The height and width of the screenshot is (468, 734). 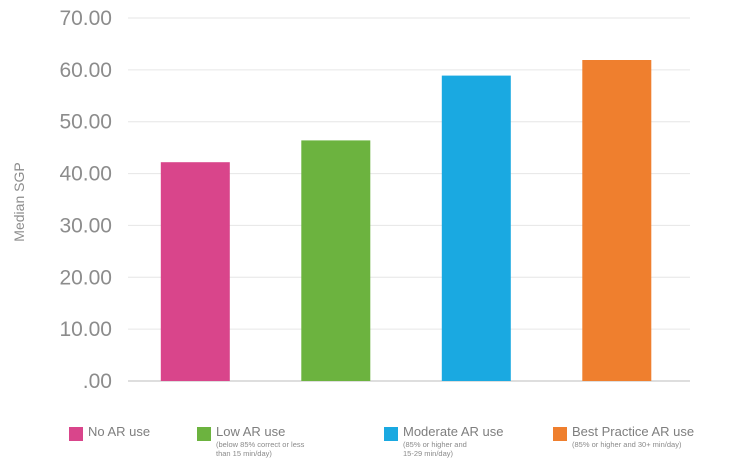 What do you see at coordinates (627, 444) in the screenshot?
I see `legend-note: (85% or higher and 30+ min/day)` at bounding box center [627, 444].